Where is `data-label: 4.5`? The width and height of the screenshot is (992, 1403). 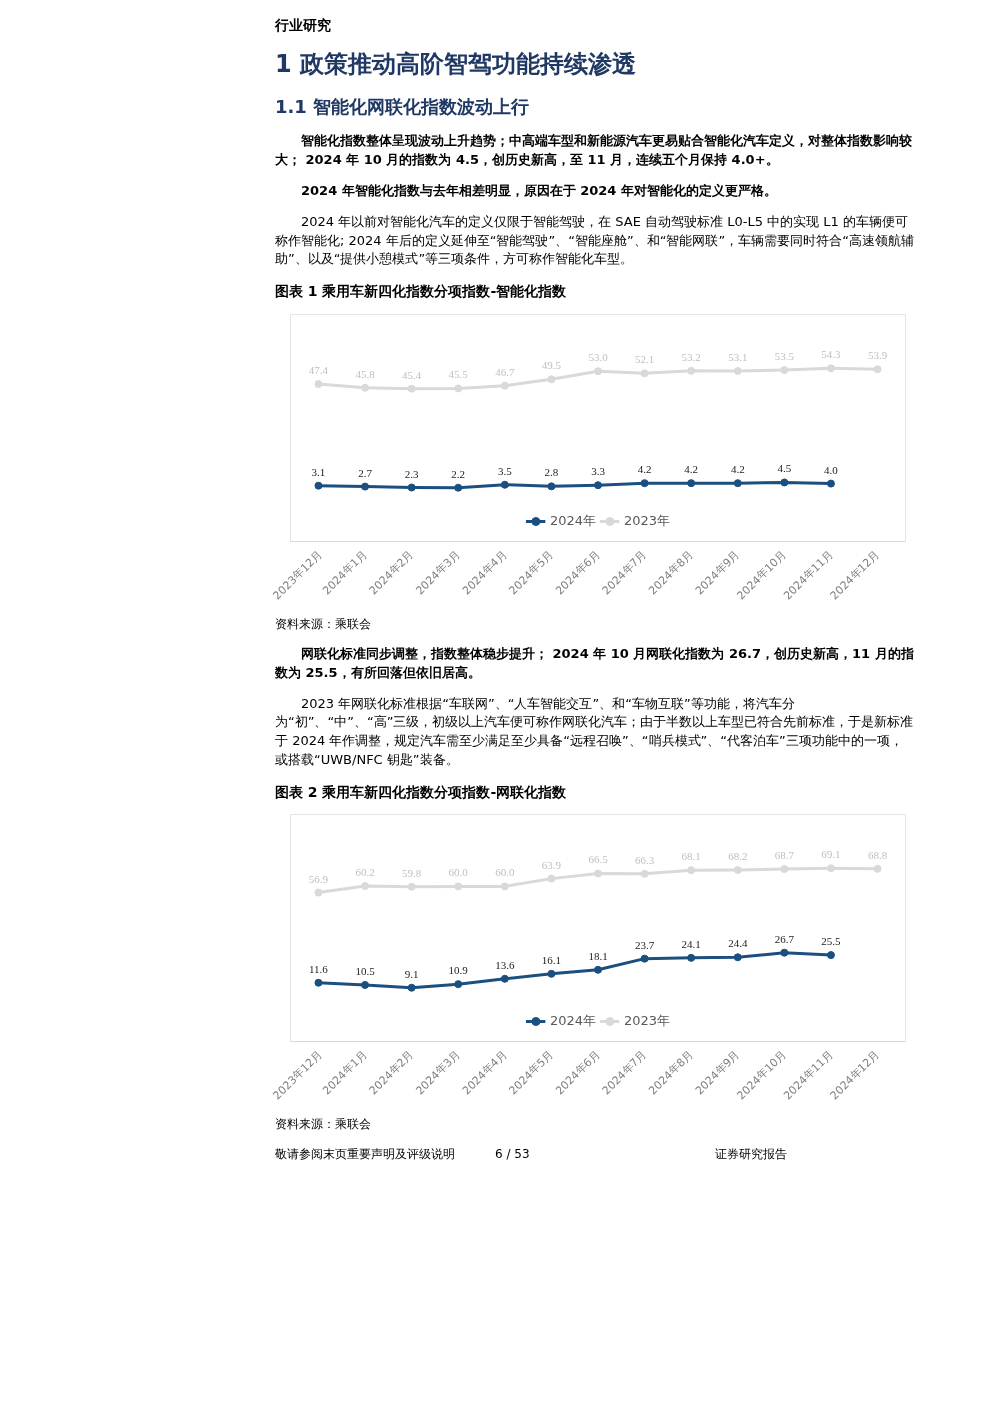
data-label: 4.5 is located at coordinates (784, 468).